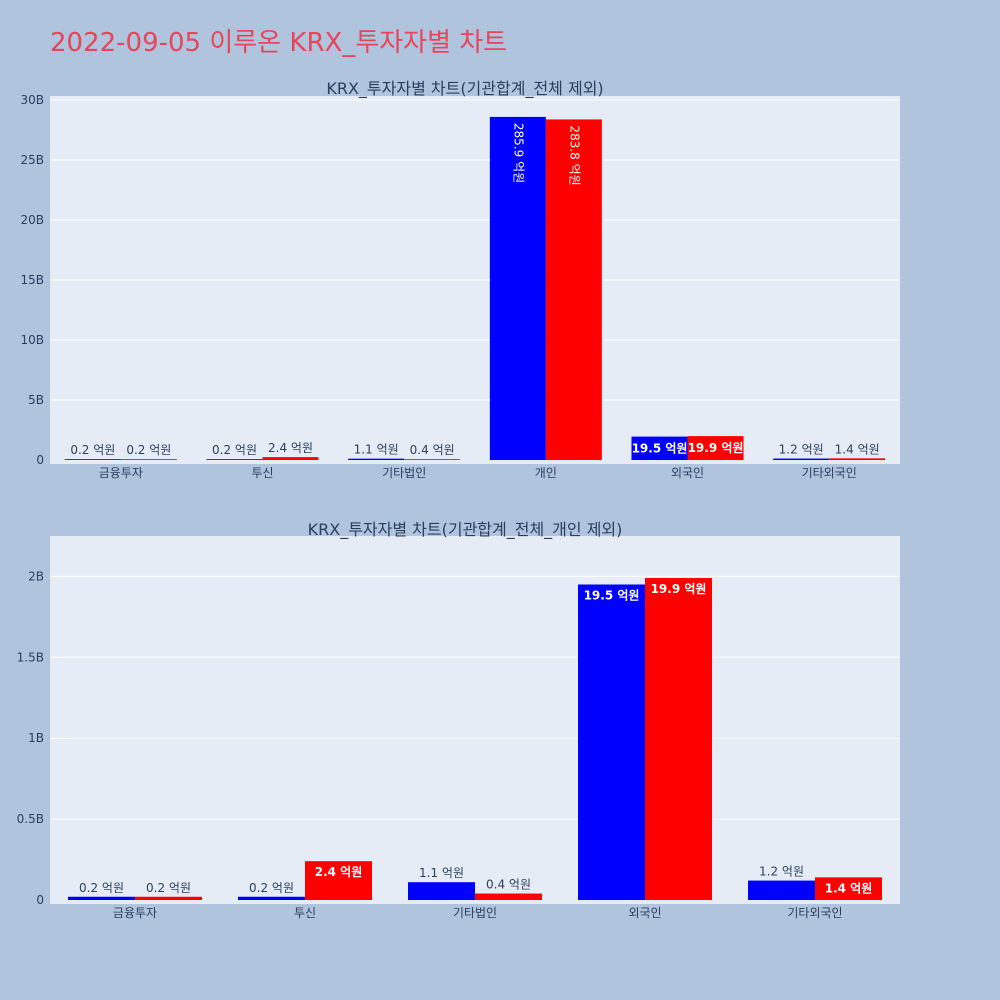 Image resolution: width=1000 pixels, height=1000 pixels. I want to click on data-label: 283.8 억원, so click(574, 155).